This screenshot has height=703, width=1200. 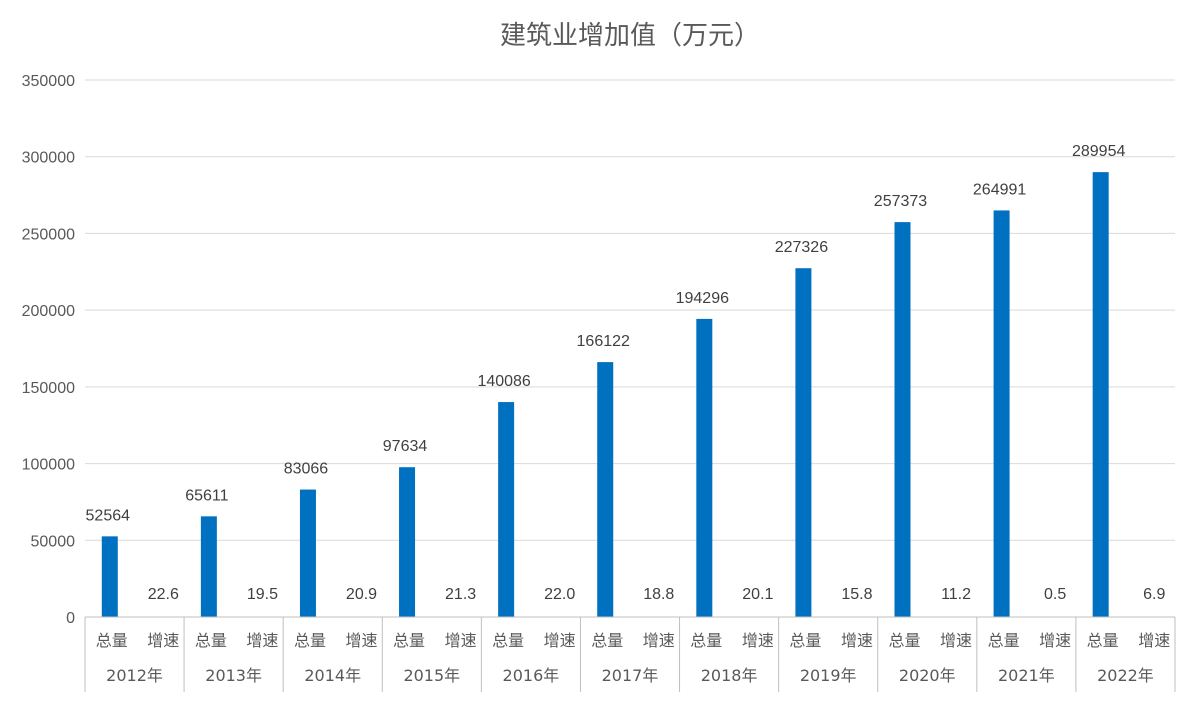 What do you see at coordinates (702, 298) in the screenshot?
I see `data-label: 194296` at bounding box center [702, 298].